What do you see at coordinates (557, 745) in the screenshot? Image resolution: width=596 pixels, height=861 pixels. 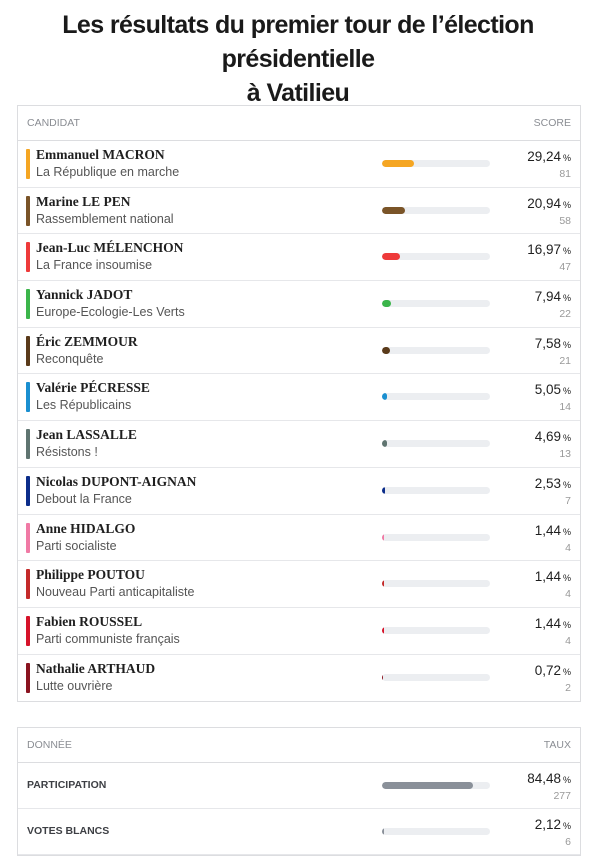 I see `rate-column-header: TAUX` at bounding box center [557, 745].